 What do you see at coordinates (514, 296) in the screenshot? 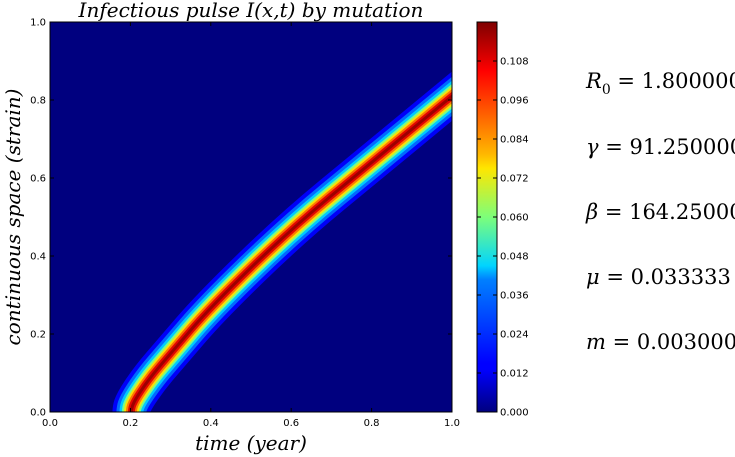
I see `colorbar-tick-label: 0.036` at bounding box center [514, 296].